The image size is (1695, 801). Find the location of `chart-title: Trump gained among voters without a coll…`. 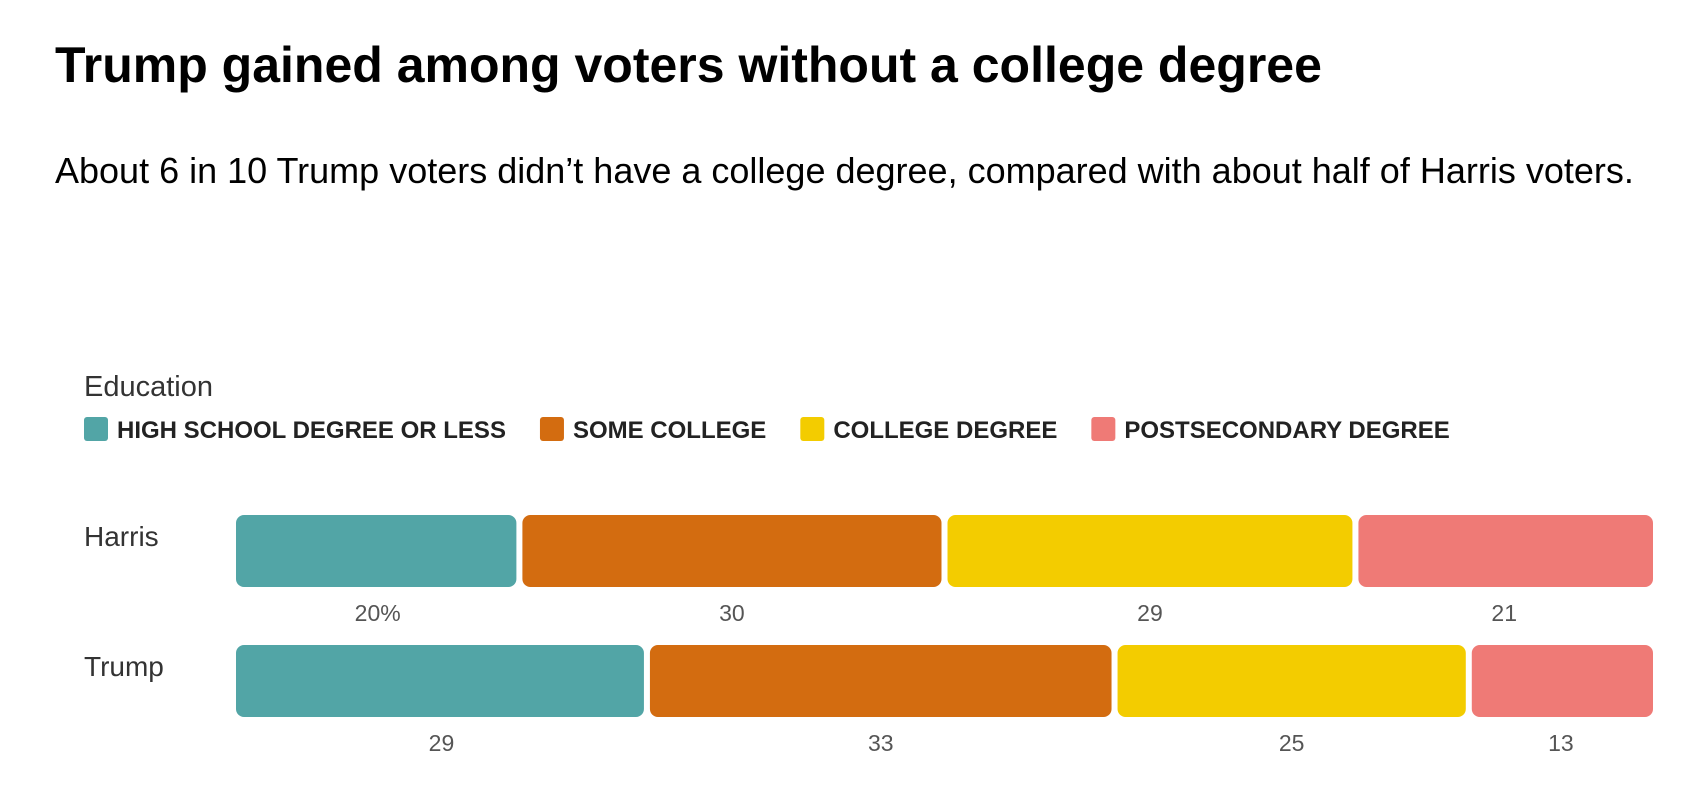

chart-title: Trump gained among voters without a coll… is located at coordinates (688, 65).